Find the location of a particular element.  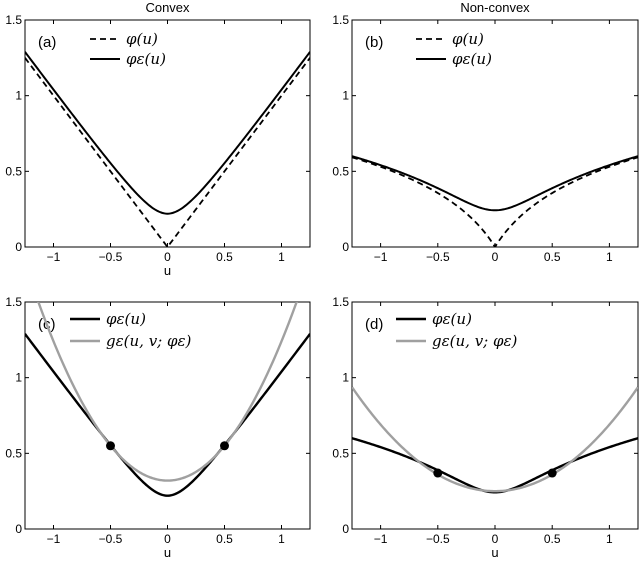

panel-title: Non-convex is located at coordinates (495, 7).